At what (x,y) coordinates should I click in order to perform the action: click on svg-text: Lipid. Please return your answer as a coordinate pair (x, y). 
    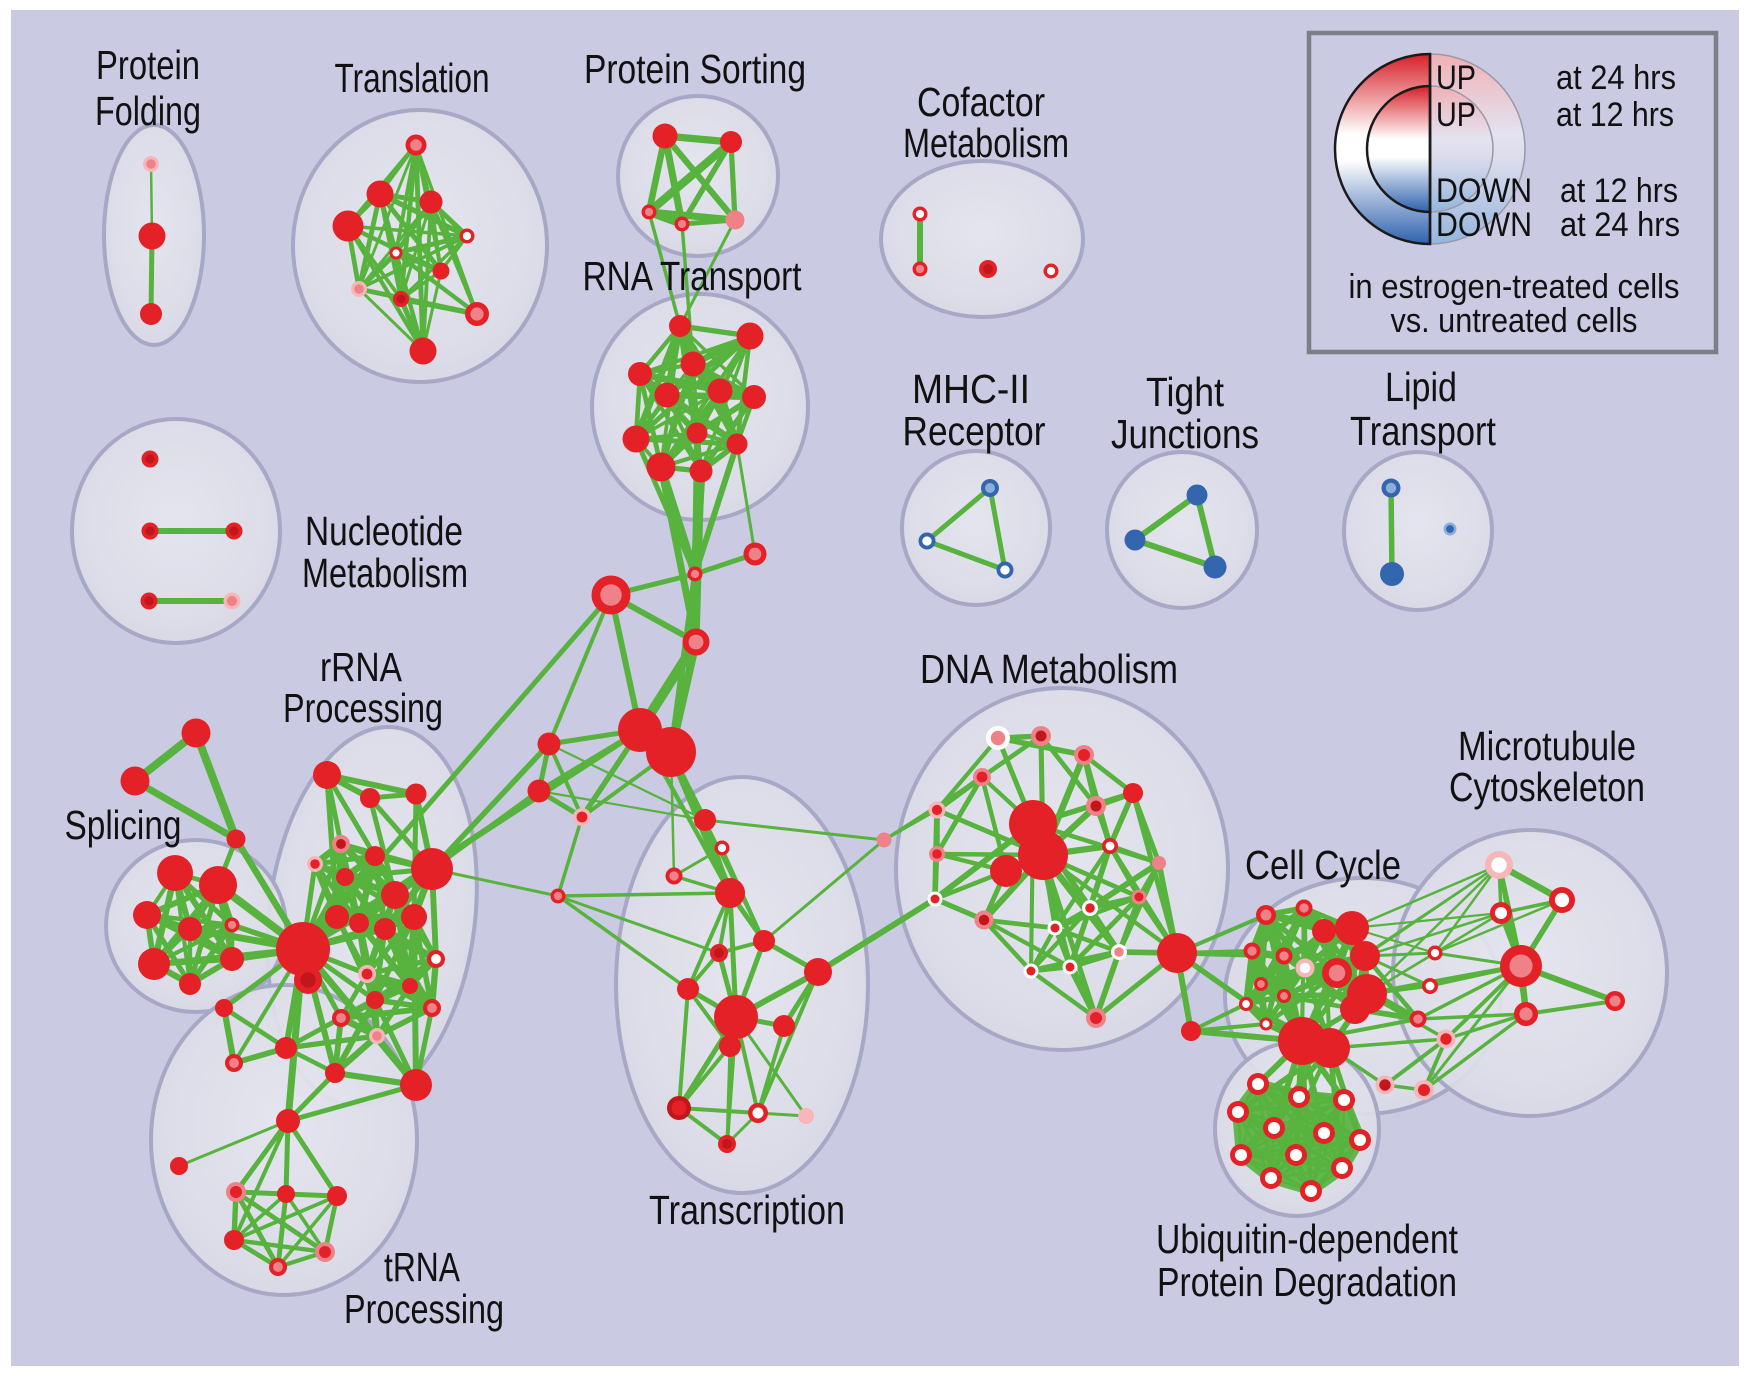
    Looking at the image, I should click on (1421, 387).